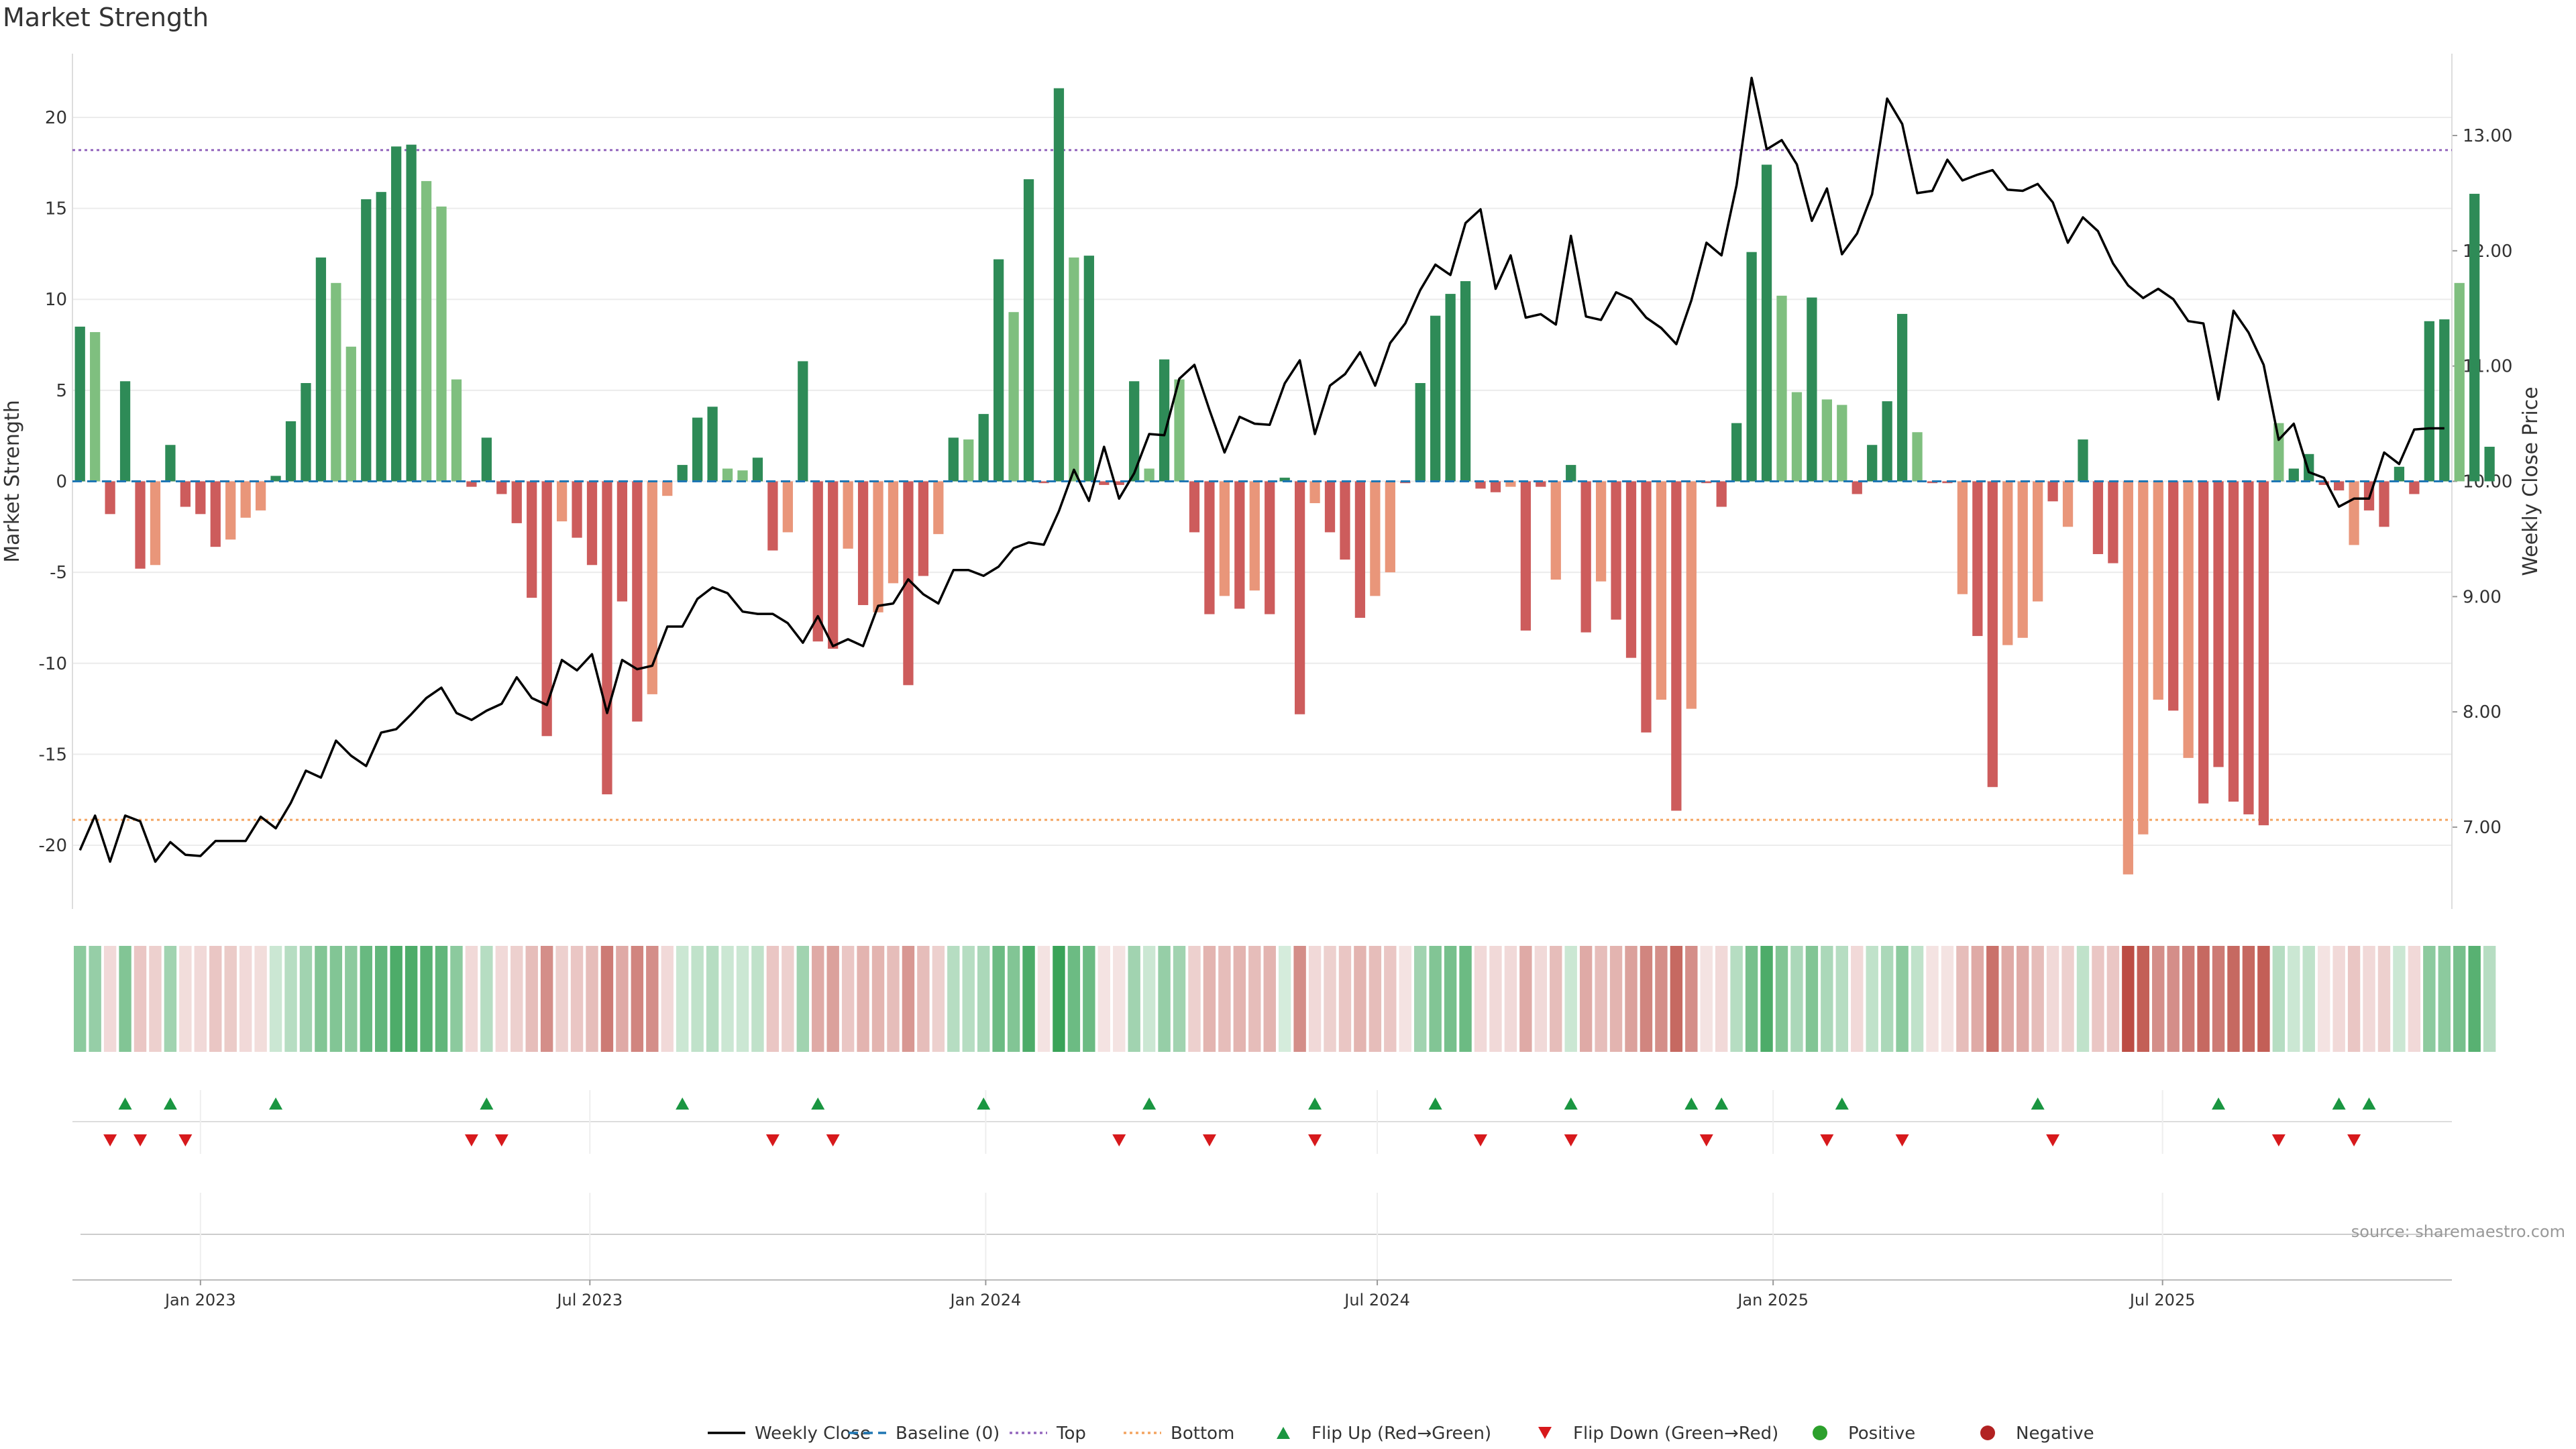 The image size is (2576, 1449). I want to click on x-tick-label: Jul 2023, so click(589, 1300).